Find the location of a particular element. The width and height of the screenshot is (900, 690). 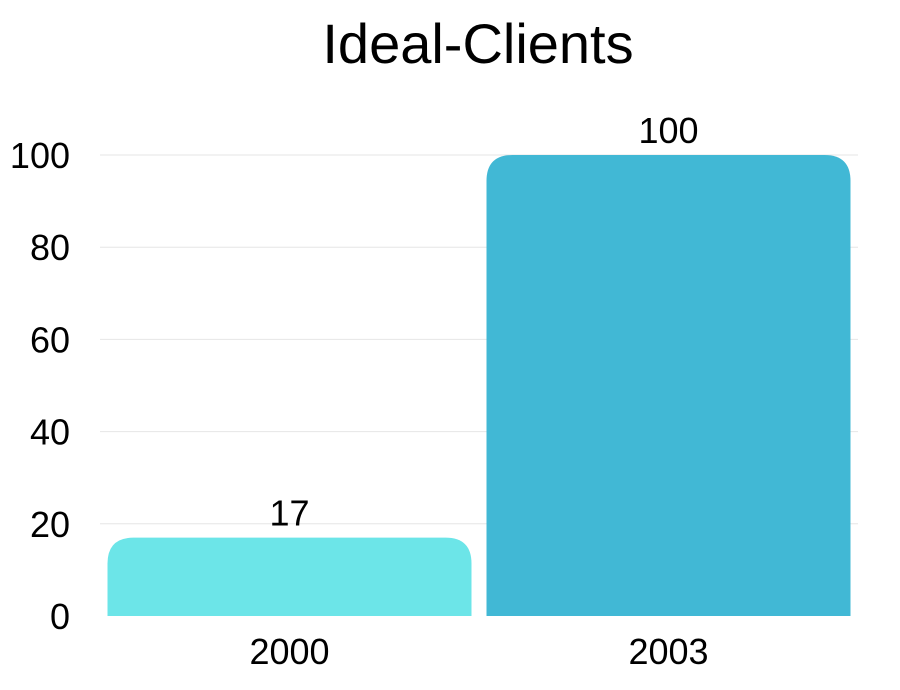

y-tick-label: 60 is located at coordinates (50, 339).